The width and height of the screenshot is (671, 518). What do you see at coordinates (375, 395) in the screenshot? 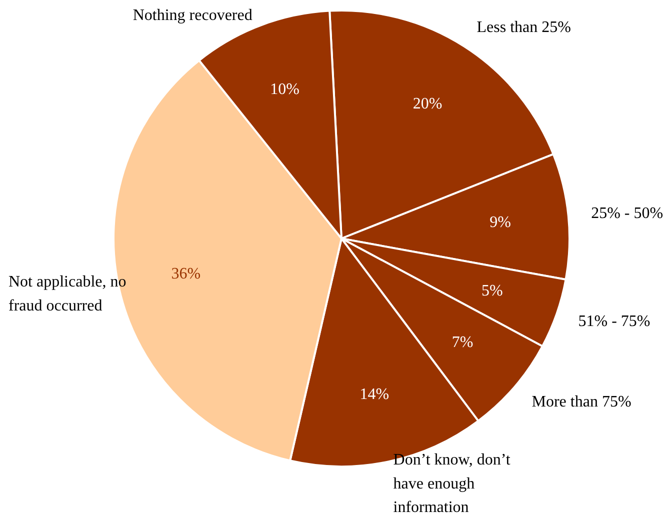
I see `data-label: 14%` at bounding box center [375, 395].